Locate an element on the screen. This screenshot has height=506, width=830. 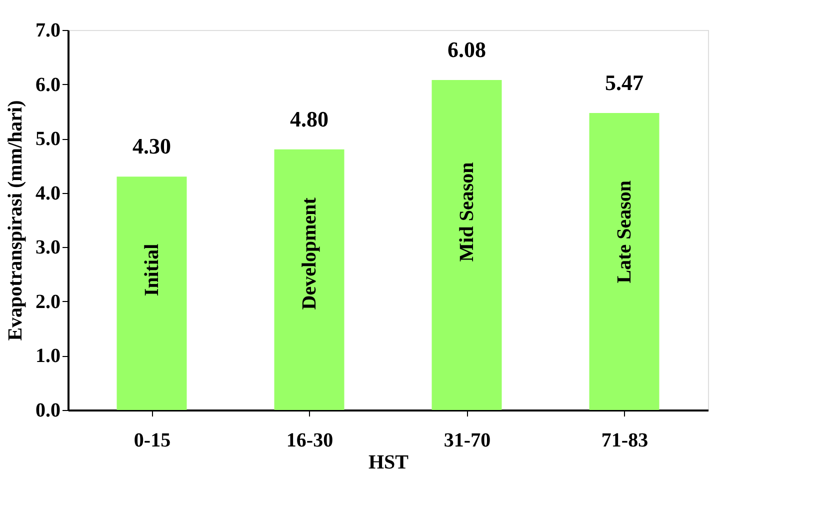
y-tick-label: 0.0 is located at coordinates (48, 411).